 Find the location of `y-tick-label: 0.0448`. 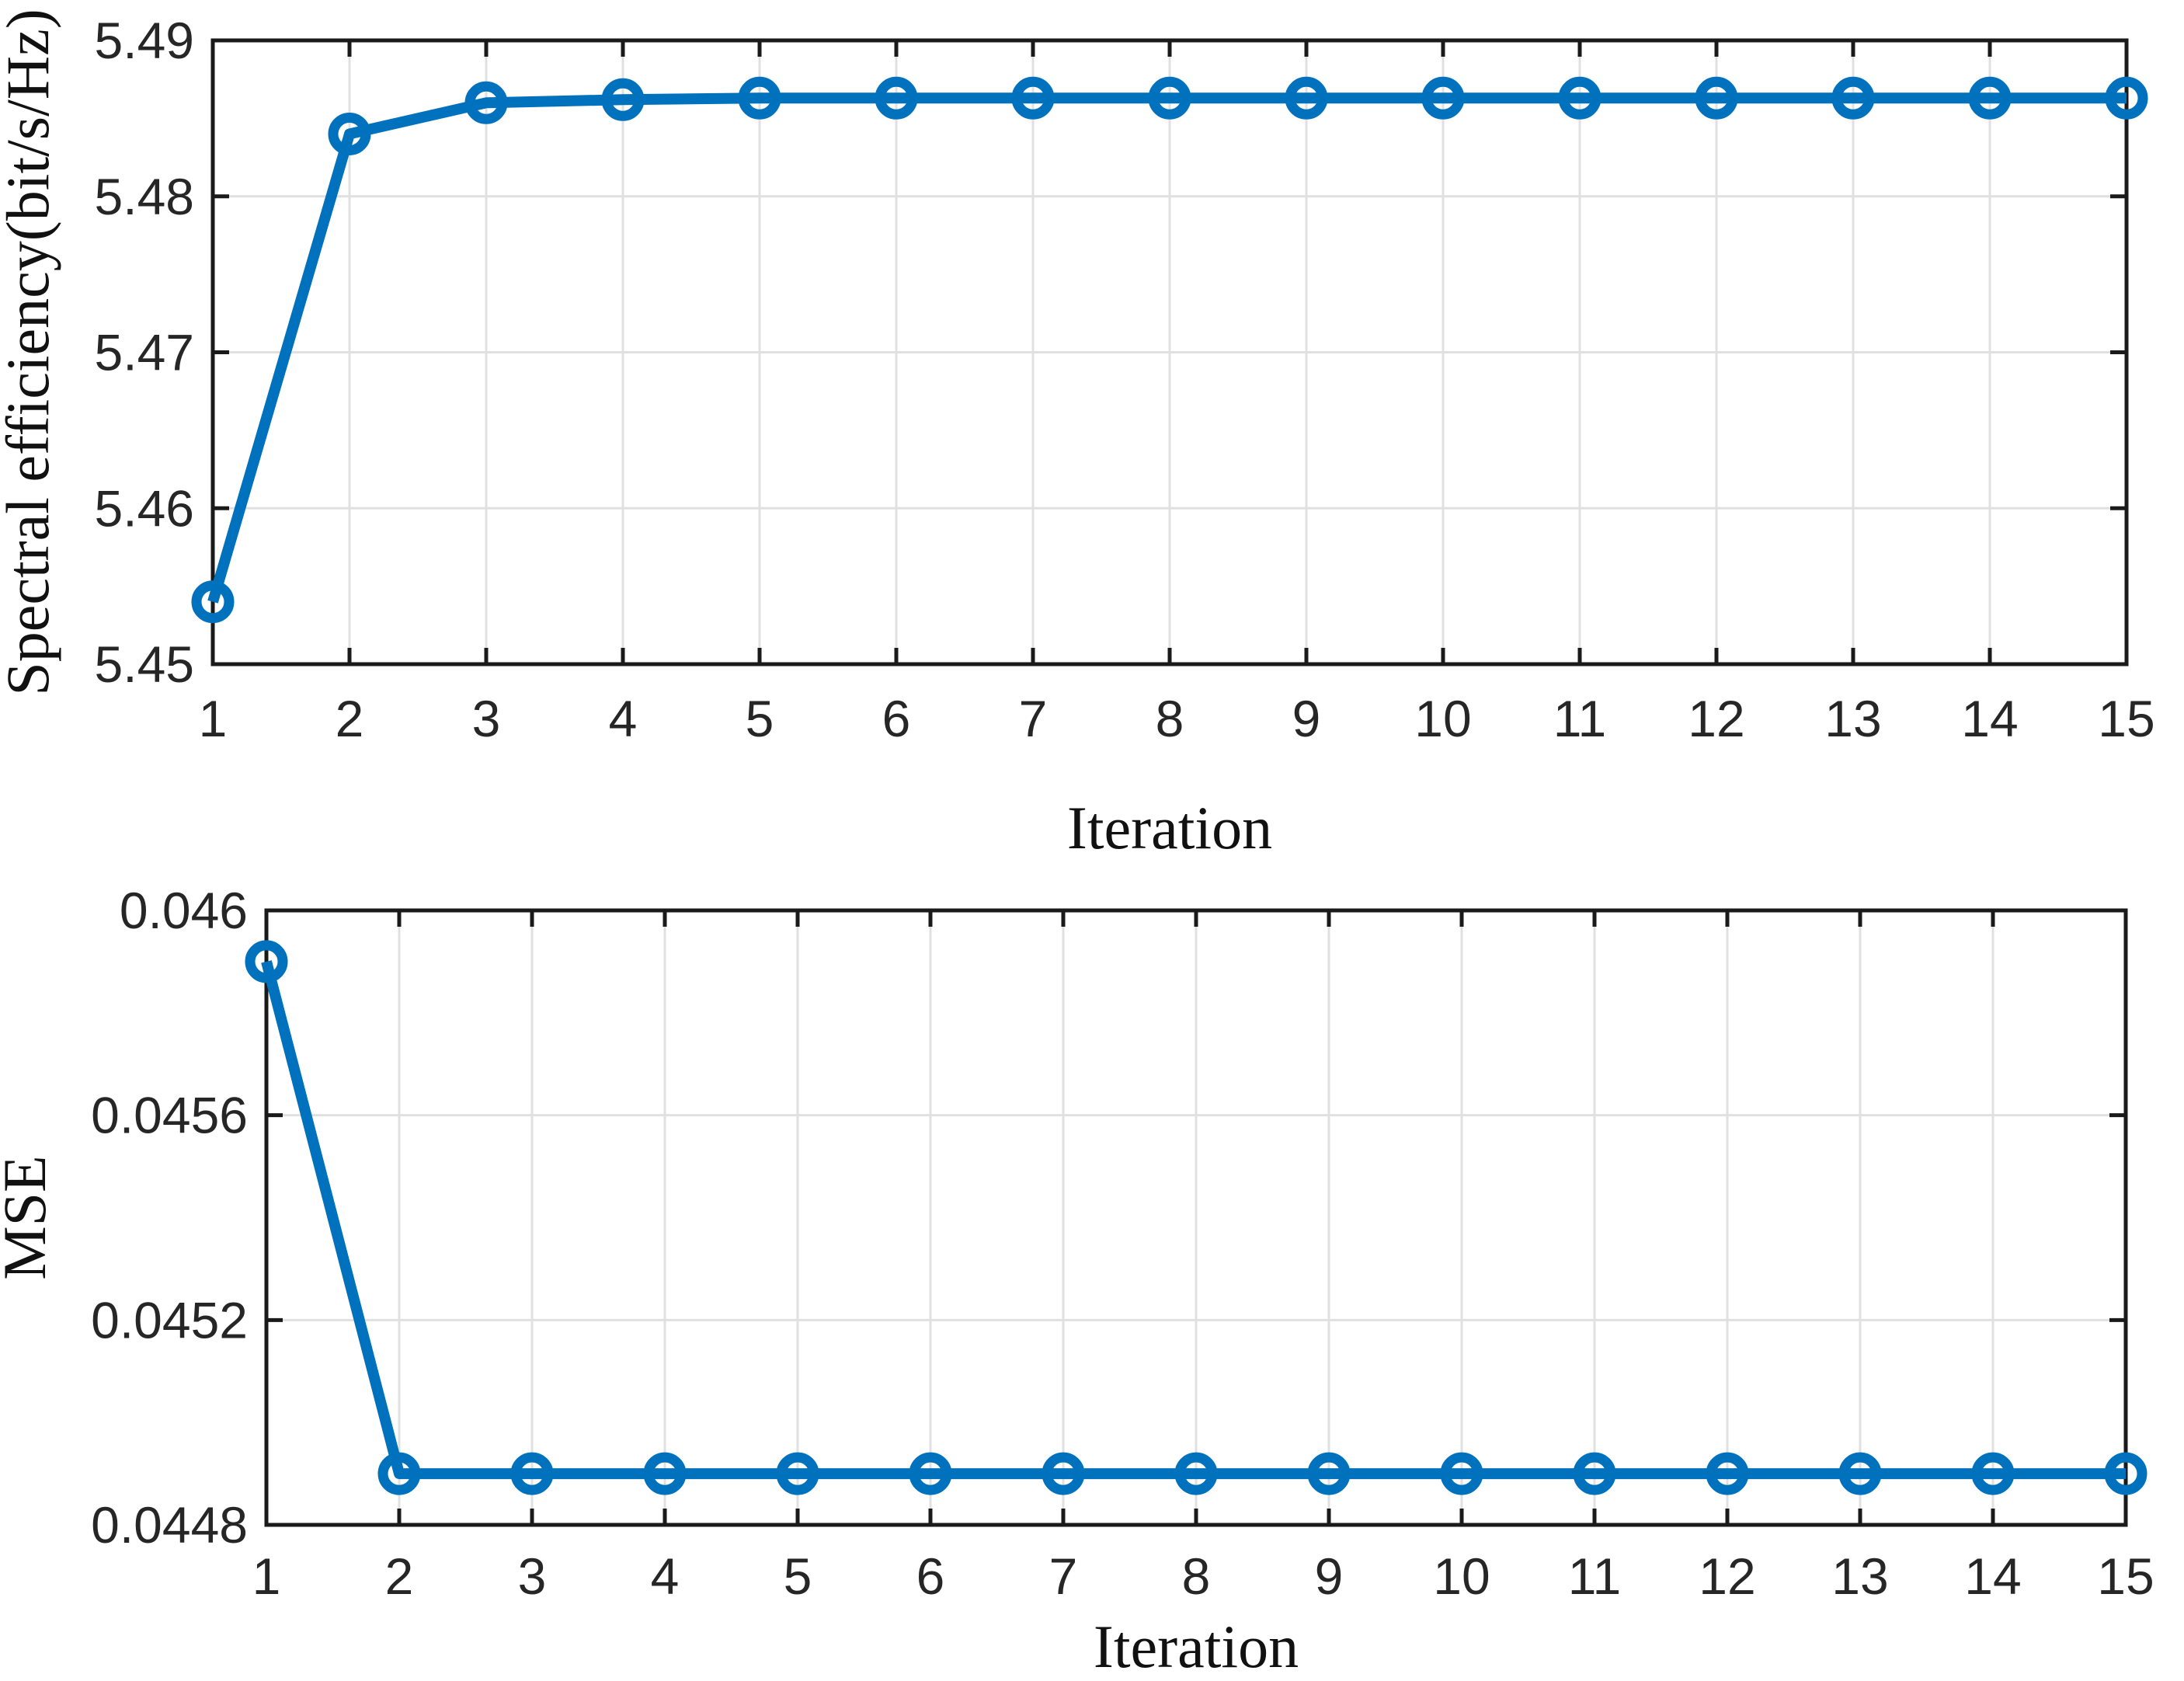

y-tick-label: 0.0448 is located at coordinates (170, 1525).